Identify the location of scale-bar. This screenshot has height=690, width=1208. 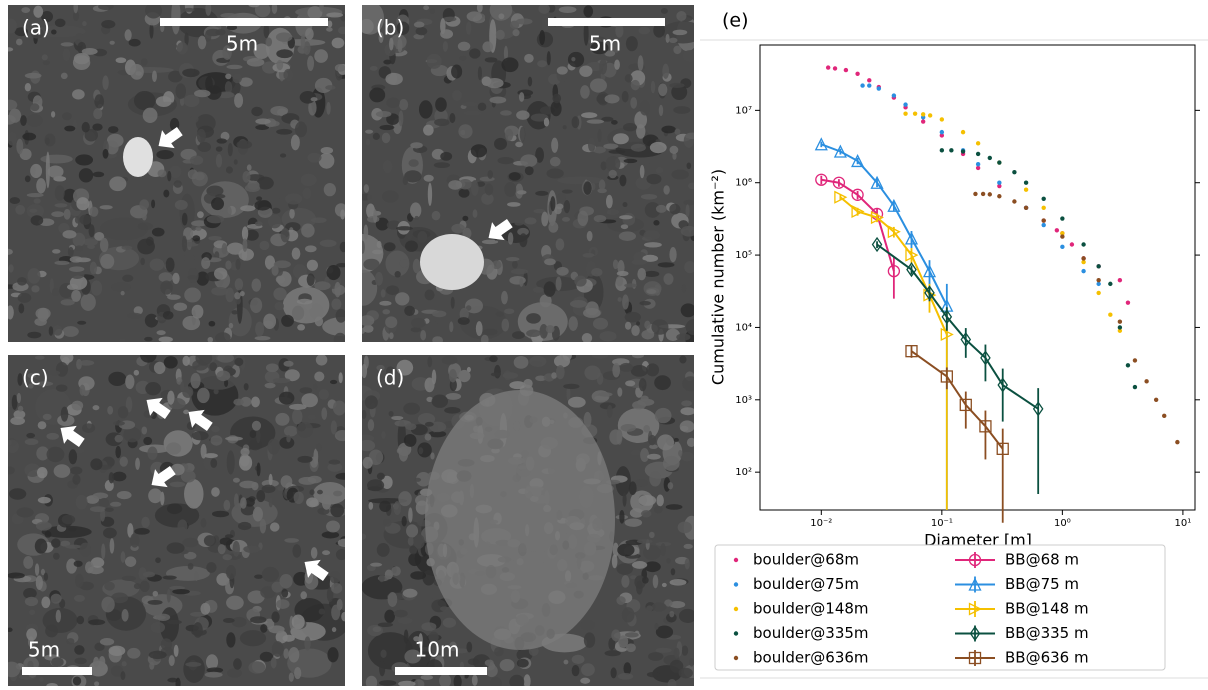
(244, 22).